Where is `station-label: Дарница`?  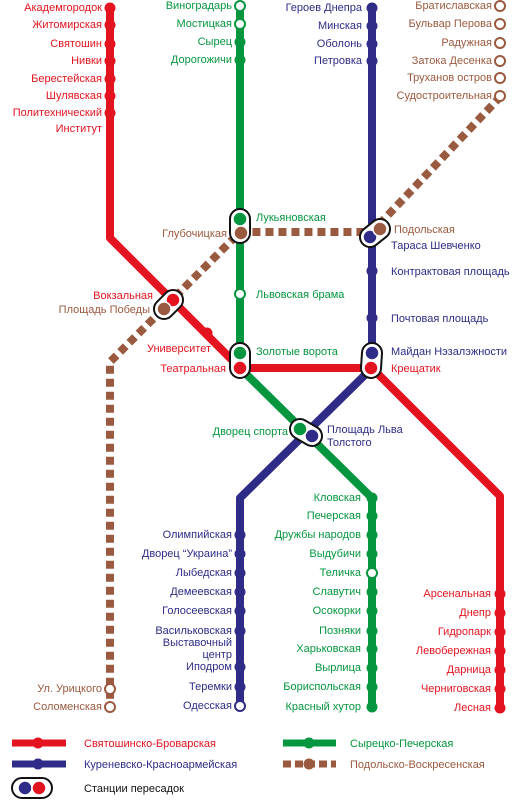
station-label: Дарница is located at coordinates (469, 670).